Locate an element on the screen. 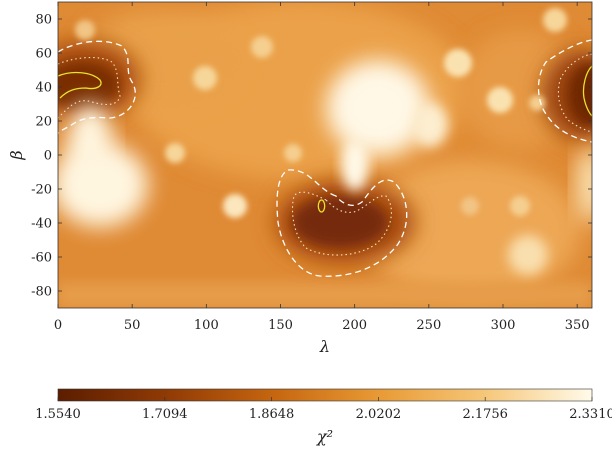  y-tick-label: 80 is located at coordinates (43, 20).